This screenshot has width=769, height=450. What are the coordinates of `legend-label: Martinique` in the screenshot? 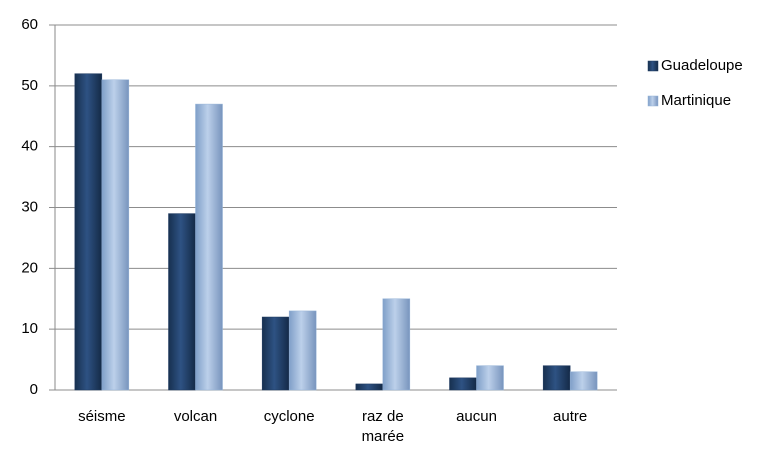 It's located at (696, 100).